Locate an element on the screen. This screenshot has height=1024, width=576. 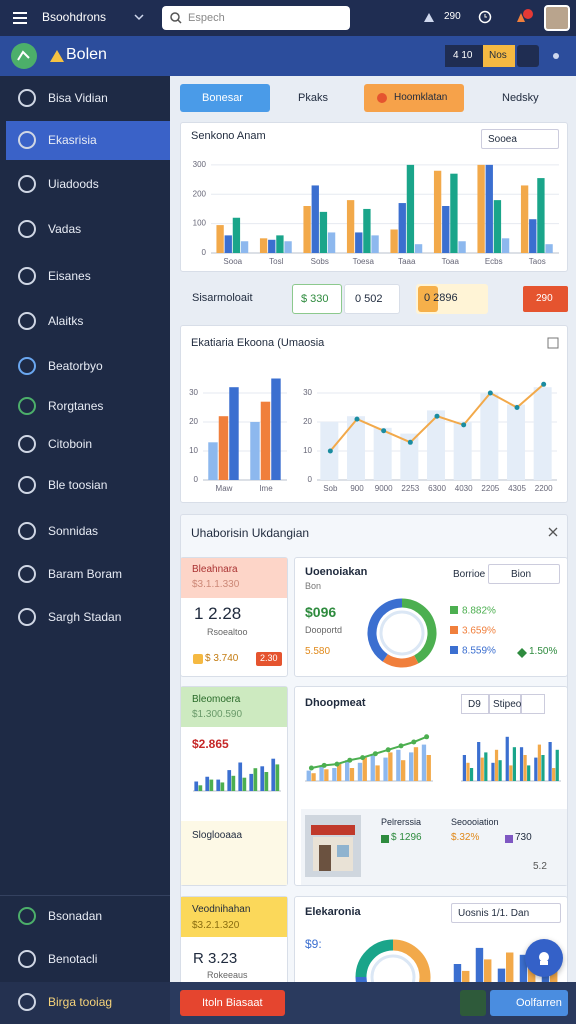
nav-item: Citoboin is located at coordinates (70, 444).